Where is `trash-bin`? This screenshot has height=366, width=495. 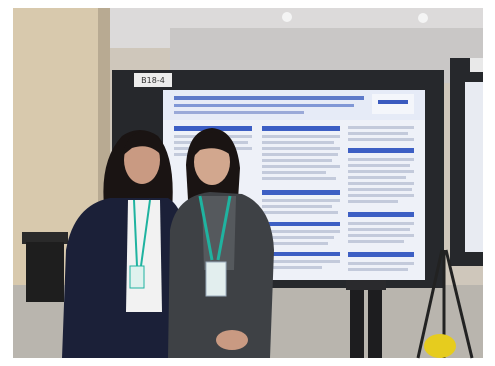 trash-bin is located at coordinates (45, 272).